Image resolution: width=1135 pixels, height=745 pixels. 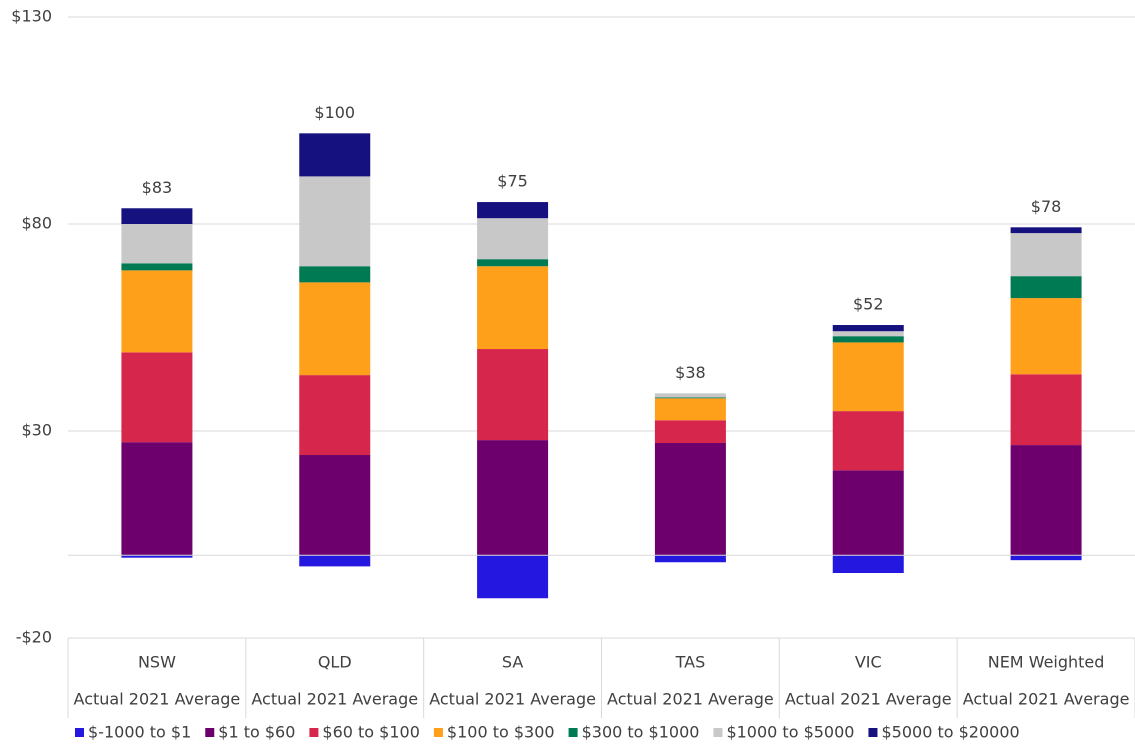 What do you see at coordinates (512, 662) in the screenshot?
I see `x-tick-label: SA` at bounding box center [512, 662].